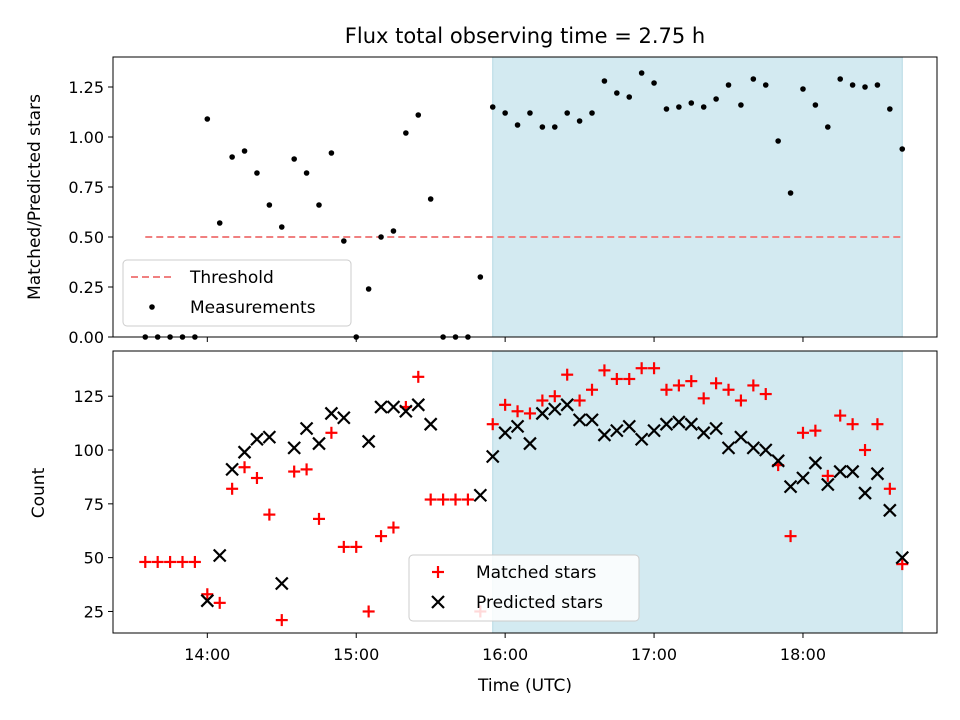 The image size is (960, 720). Describe the element at coordinates (536, 573) in the screenshot. I see `bottom-legend-matched-label: Matched stars` at that location.